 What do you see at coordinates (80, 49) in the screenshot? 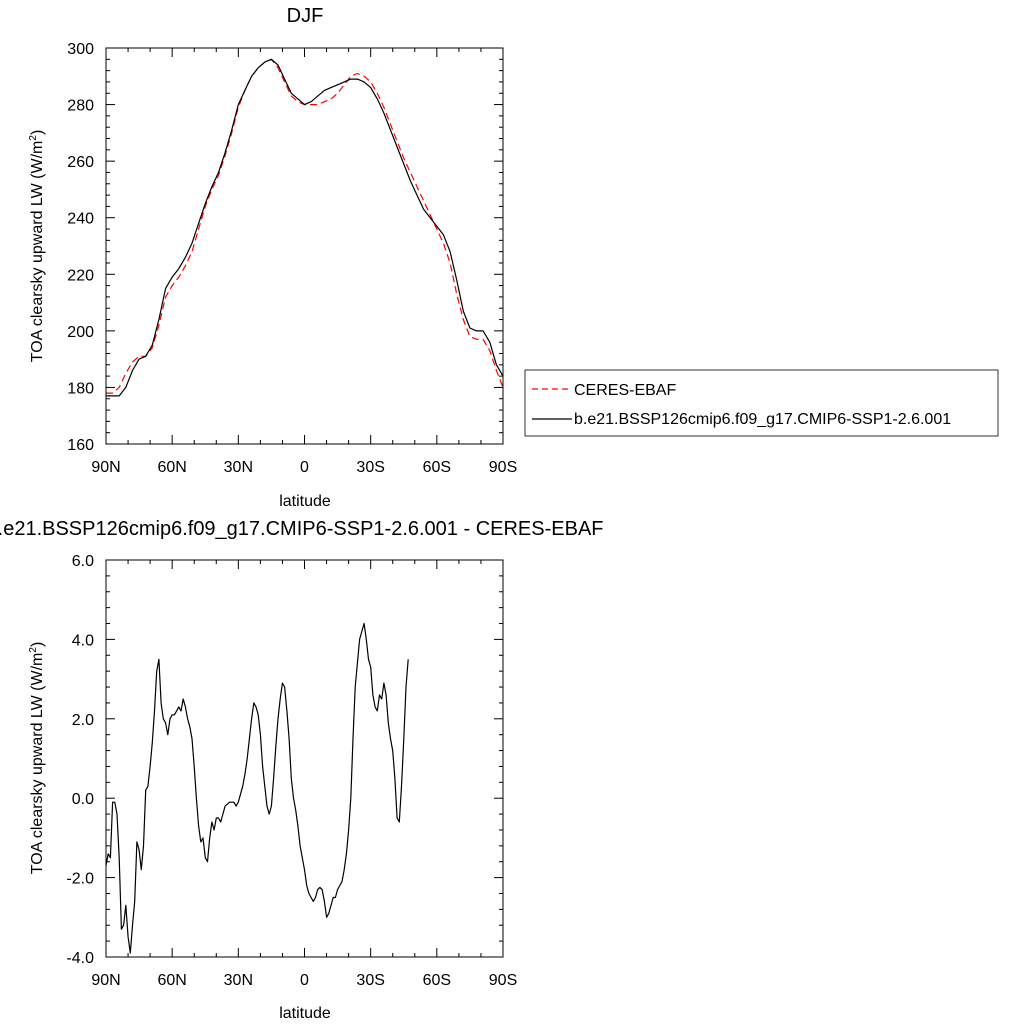
I see `y-tick-label: 300` at bounding box center [80, 49].